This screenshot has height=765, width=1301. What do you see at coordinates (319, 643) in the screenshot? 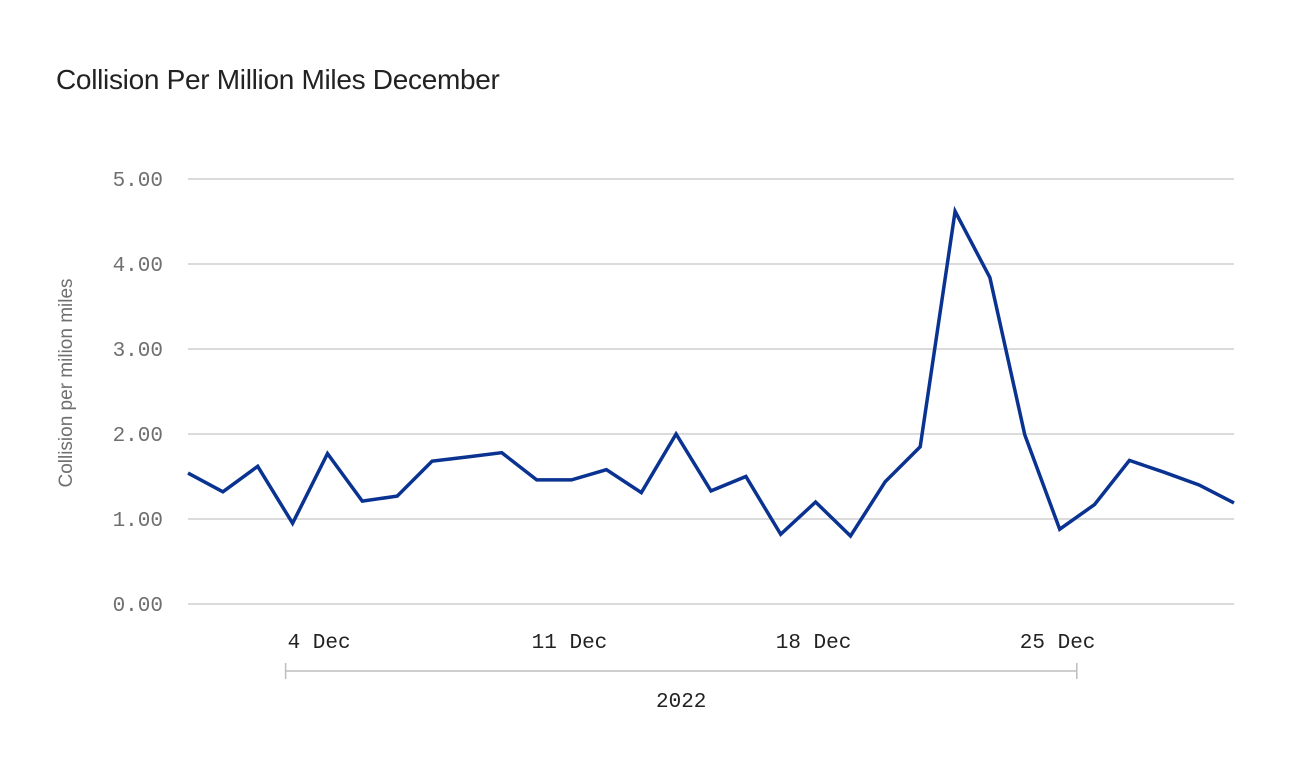
I see `x-tick-label: 4 Dec` at bounding box center [319, 643].